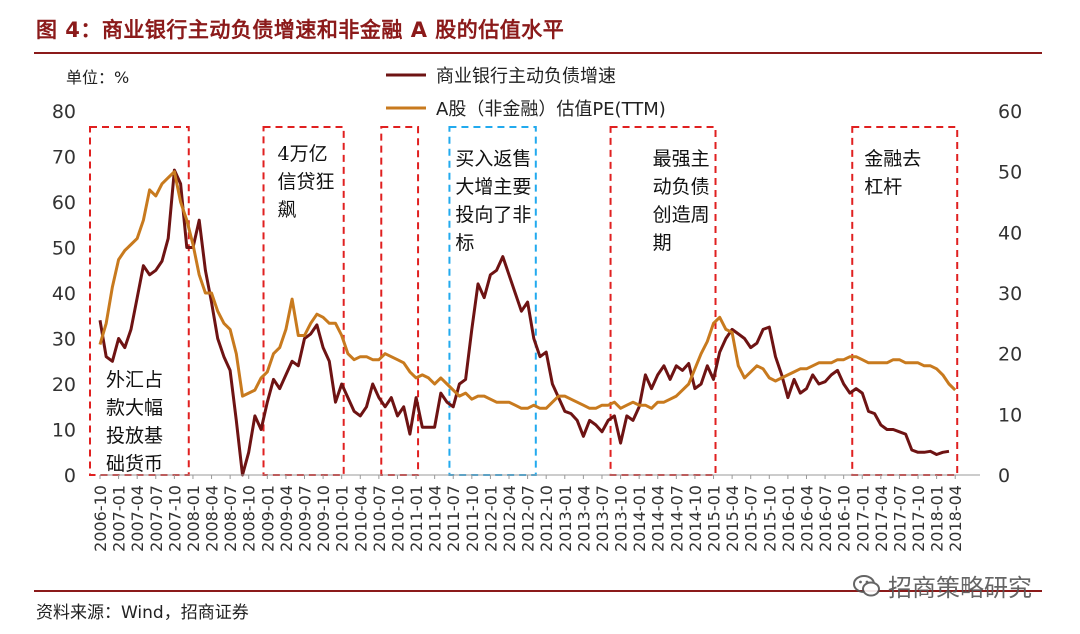 This screenshot has height=634, width=1080. Describe the element at coordinates (825, 518) in the screenshot. I see `x-tick-label: 2016-07` at that location.